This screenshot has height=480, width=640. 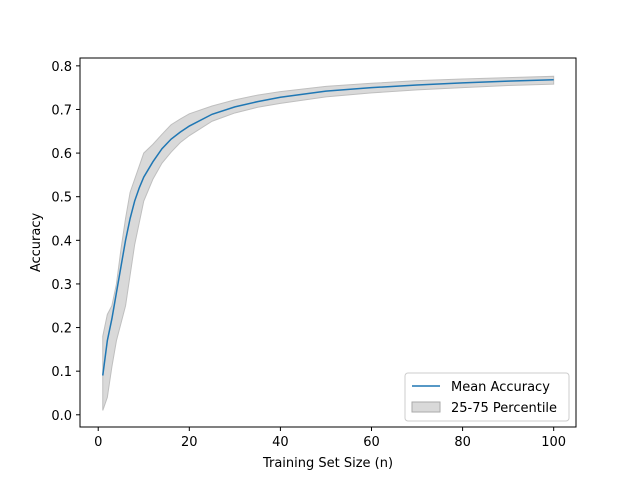 I want to click on y-tick-label: 0.4, so click(x=61, y=241).